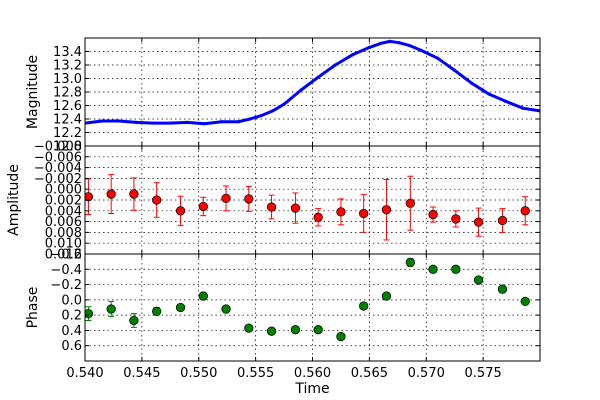 The width and height of the screenshot is (600, 400). Describe the element at coordinates (66, 285) in the screenshot. I see `y-tick-label: −0.2` at that location.